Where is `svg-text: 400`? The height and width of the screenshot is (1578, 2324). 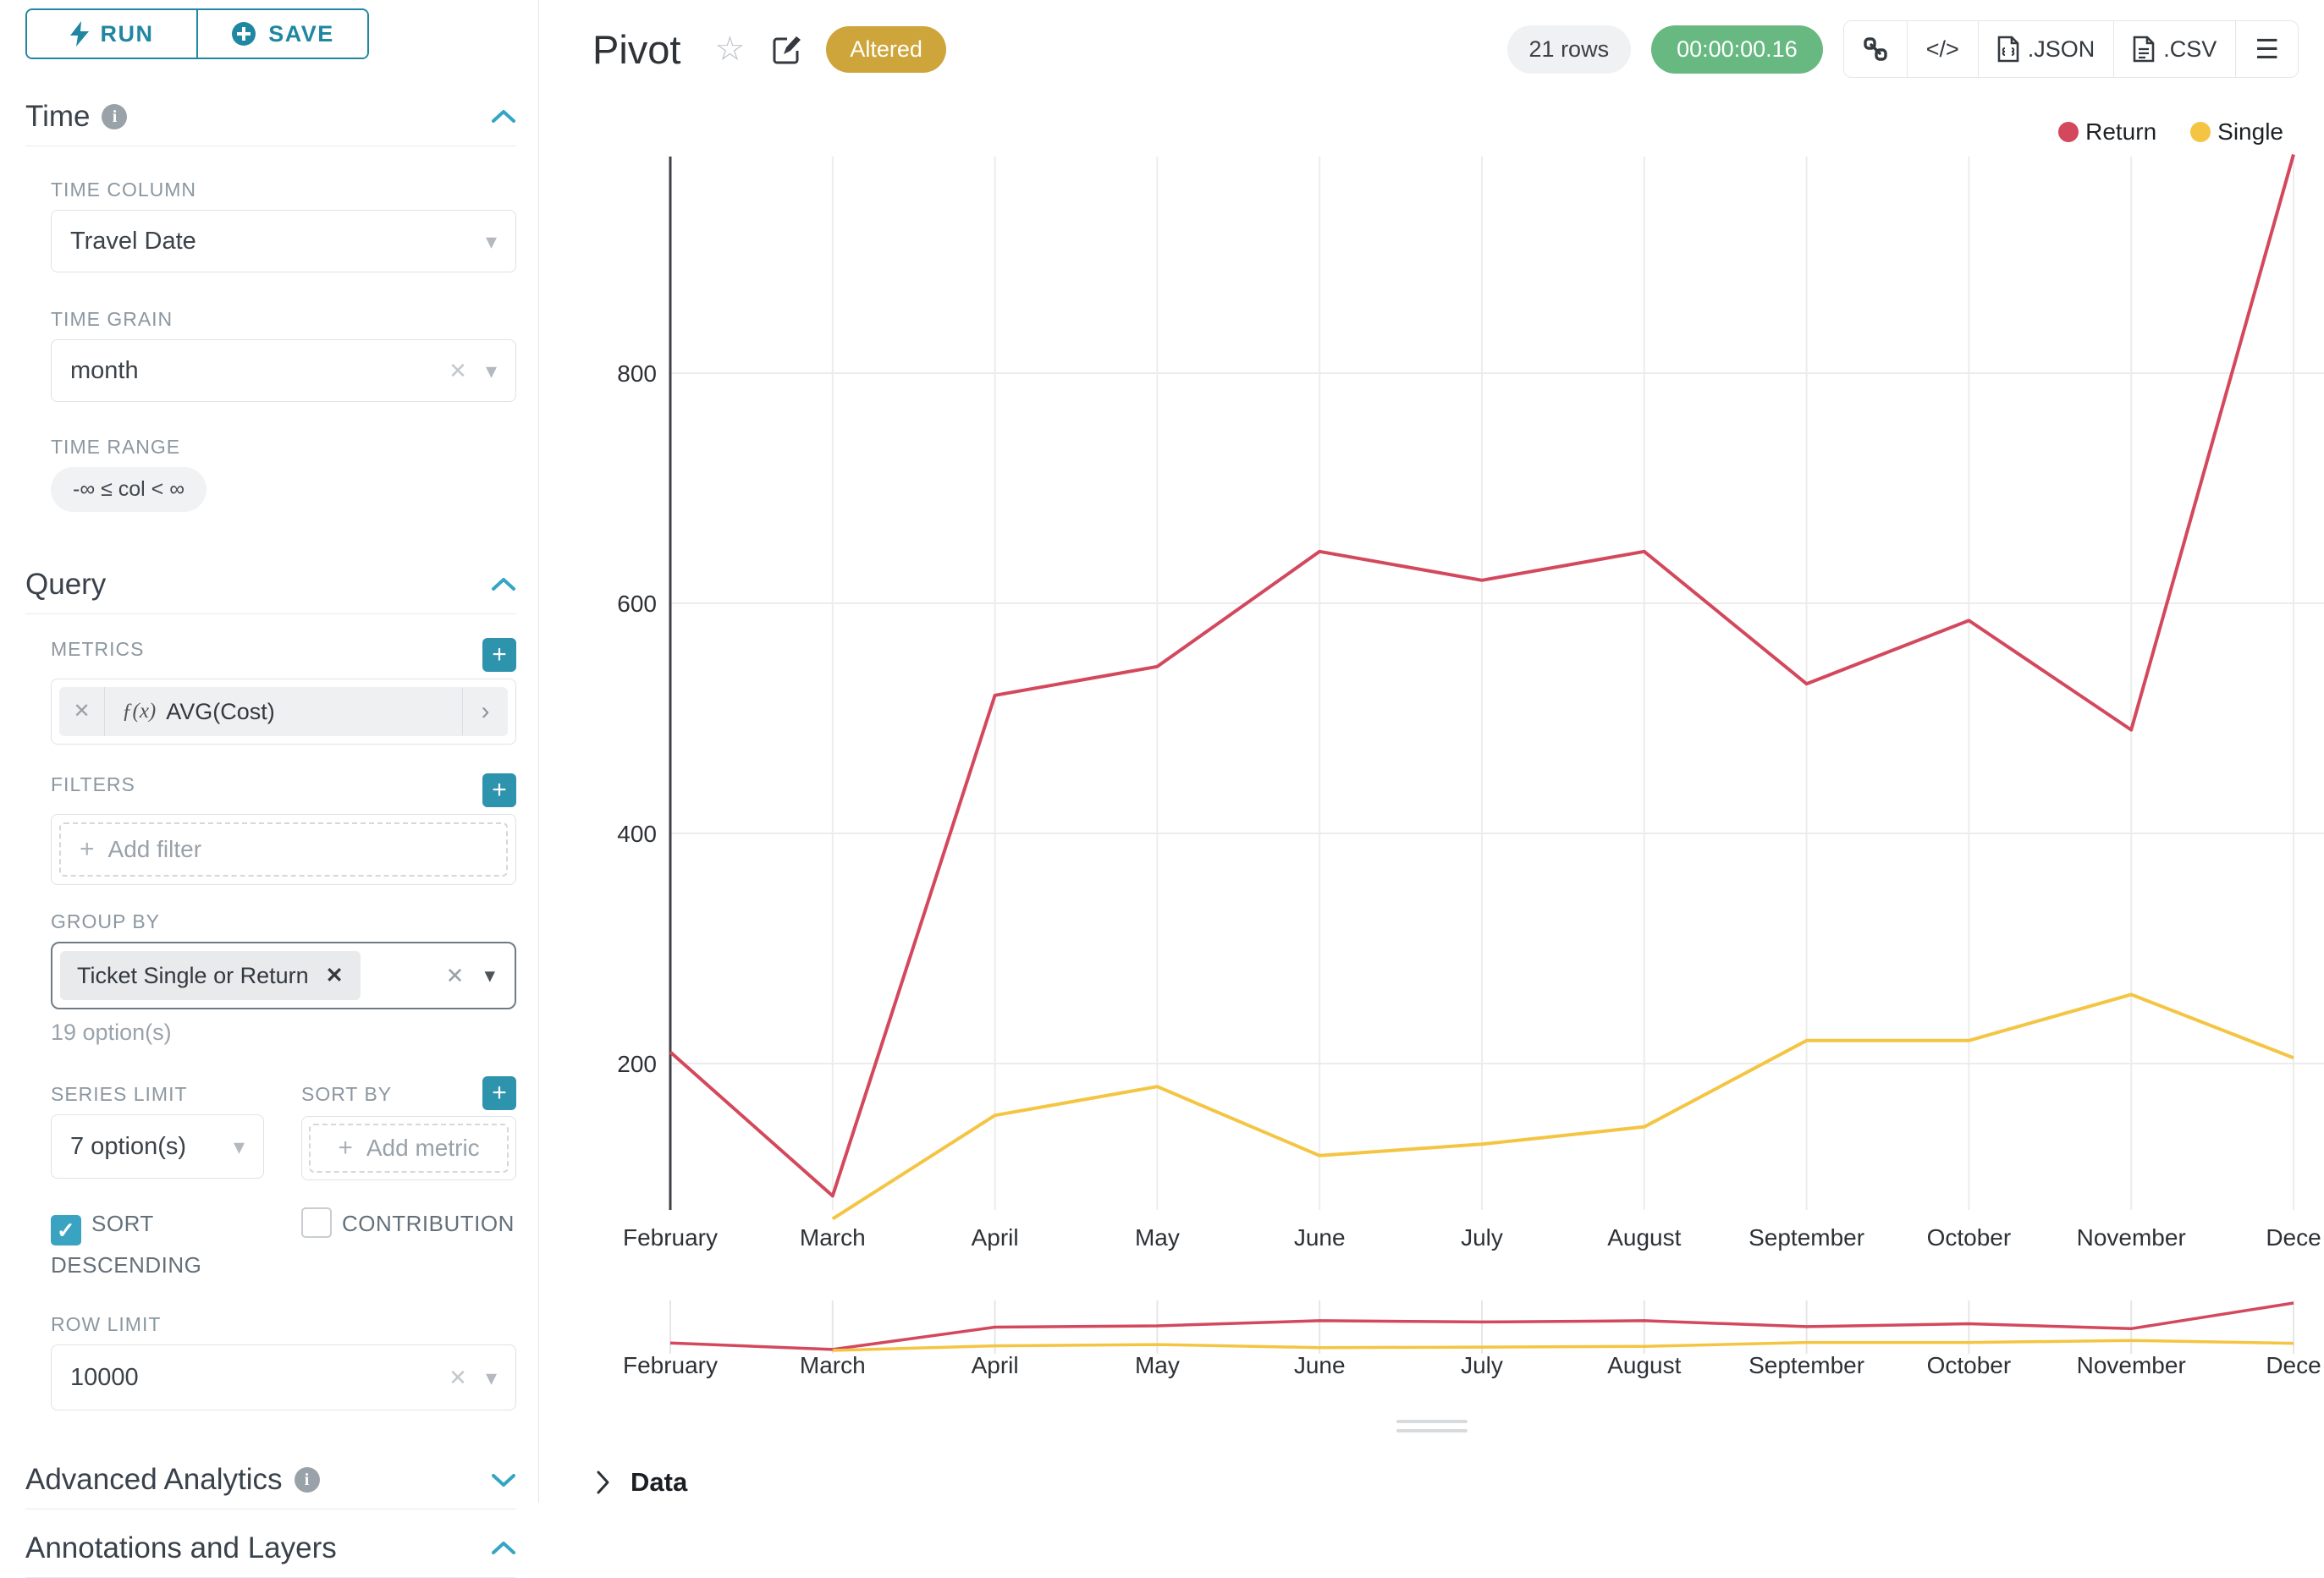 svg-text: 400 is located at coordinates (637, 834).